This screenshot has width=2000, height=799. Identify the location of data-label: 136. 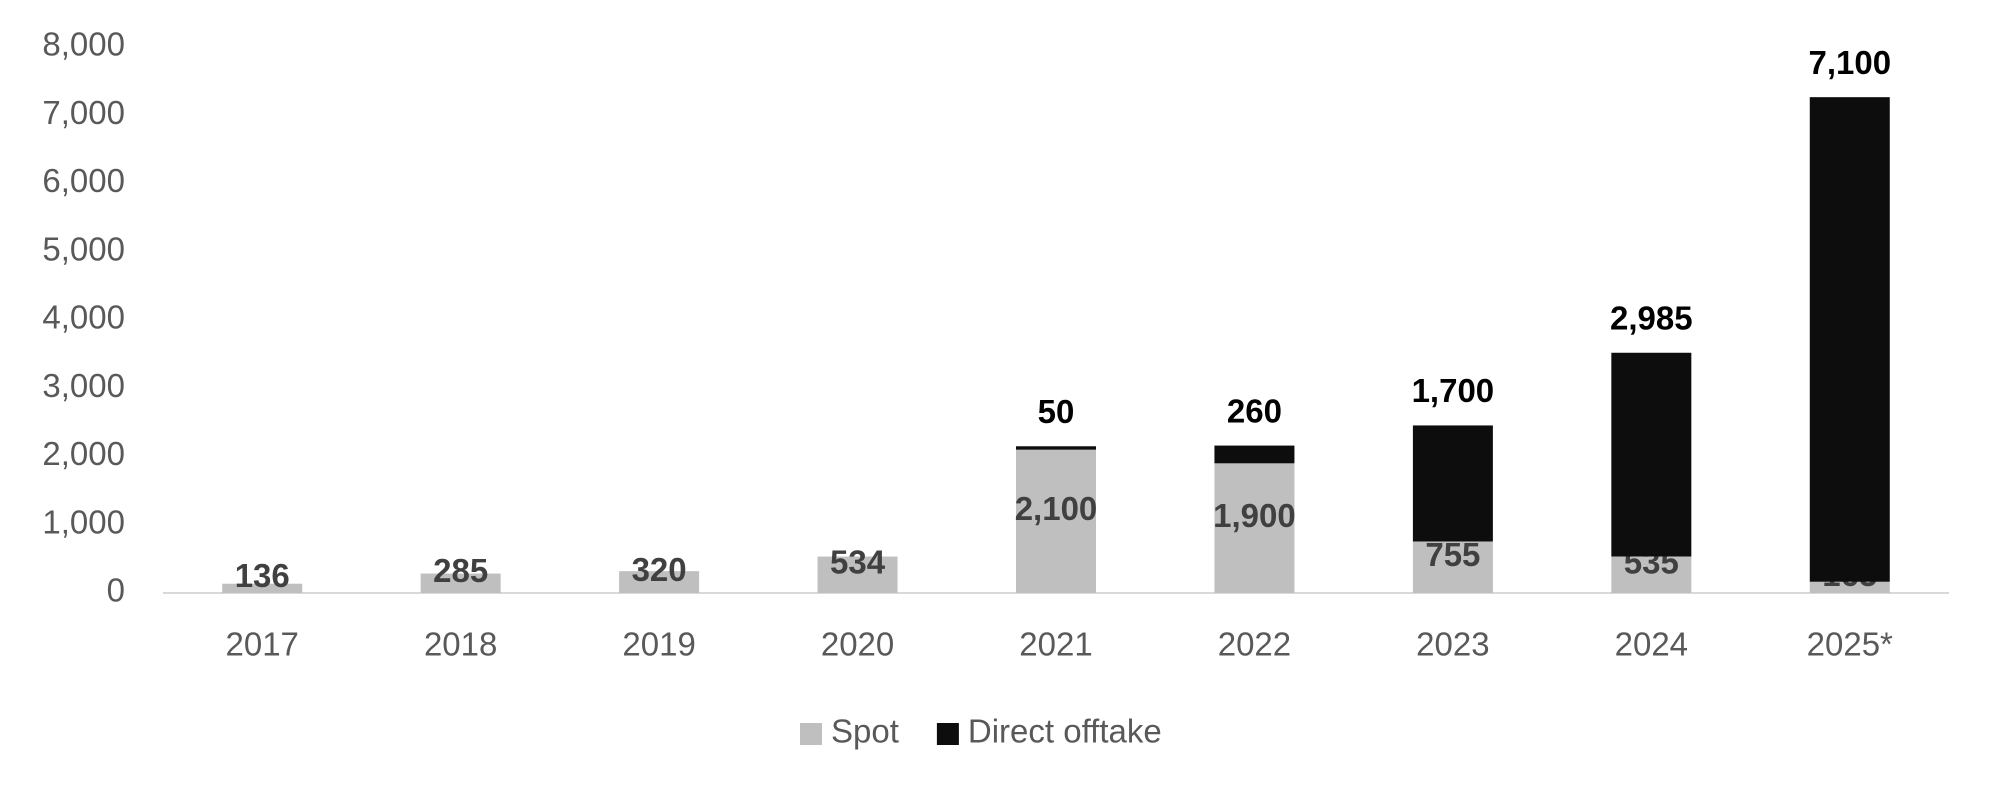
(262, 575).